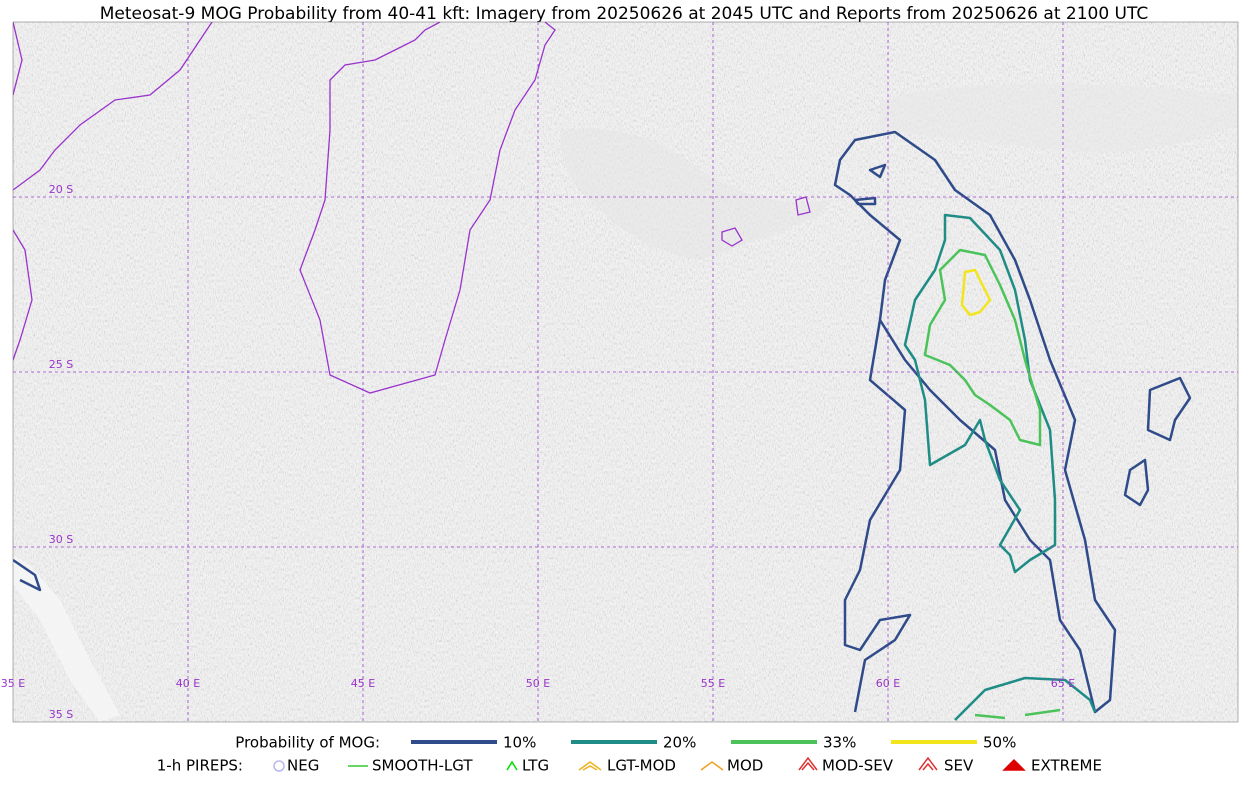  Describe the element at coordinates (999, 743) in the screenshot. I see `legend-label: 50%` at that location.